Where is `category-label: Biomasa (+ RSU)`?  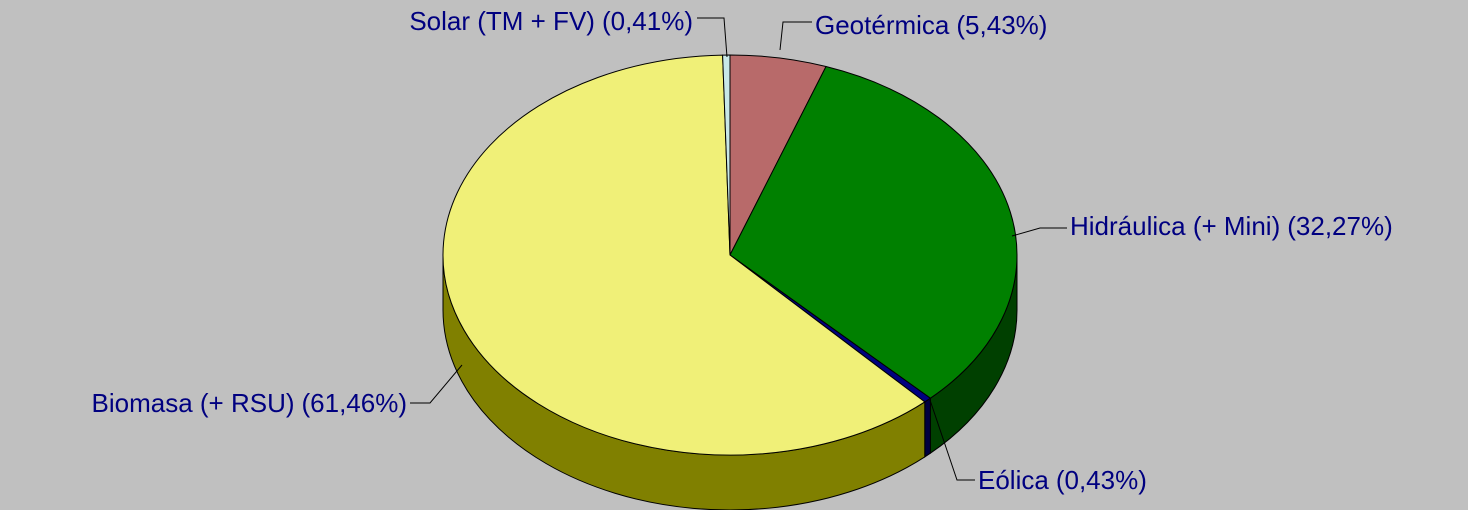
category-label: Biomasa (+ RSU) is located at coordinates (193, 403).